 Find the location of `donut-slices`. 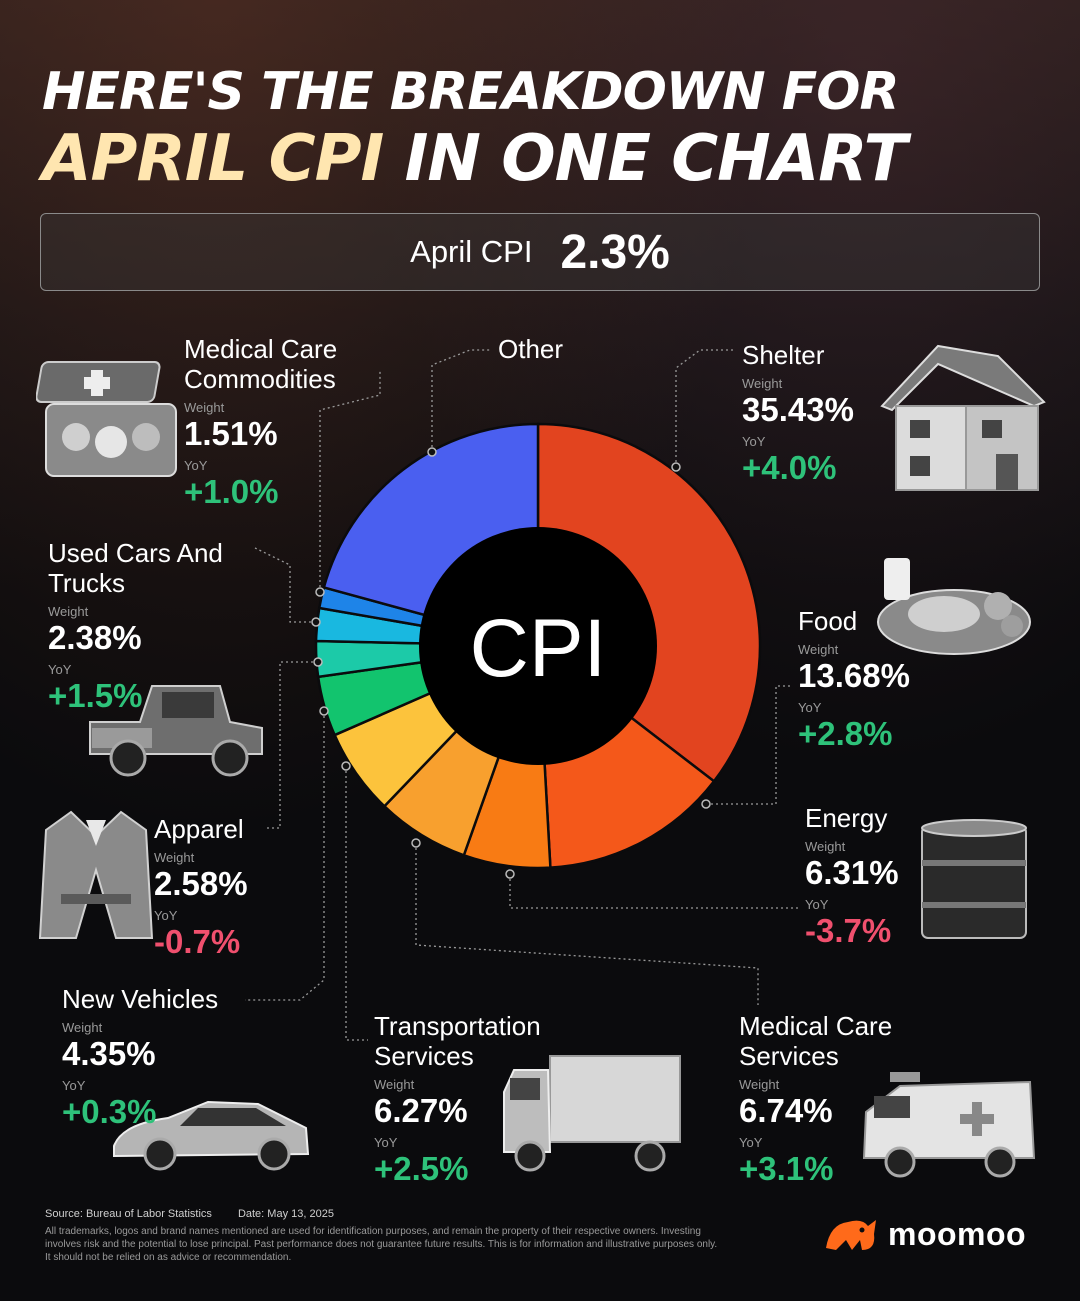

donut-slices is located at coordinates (538, 646).